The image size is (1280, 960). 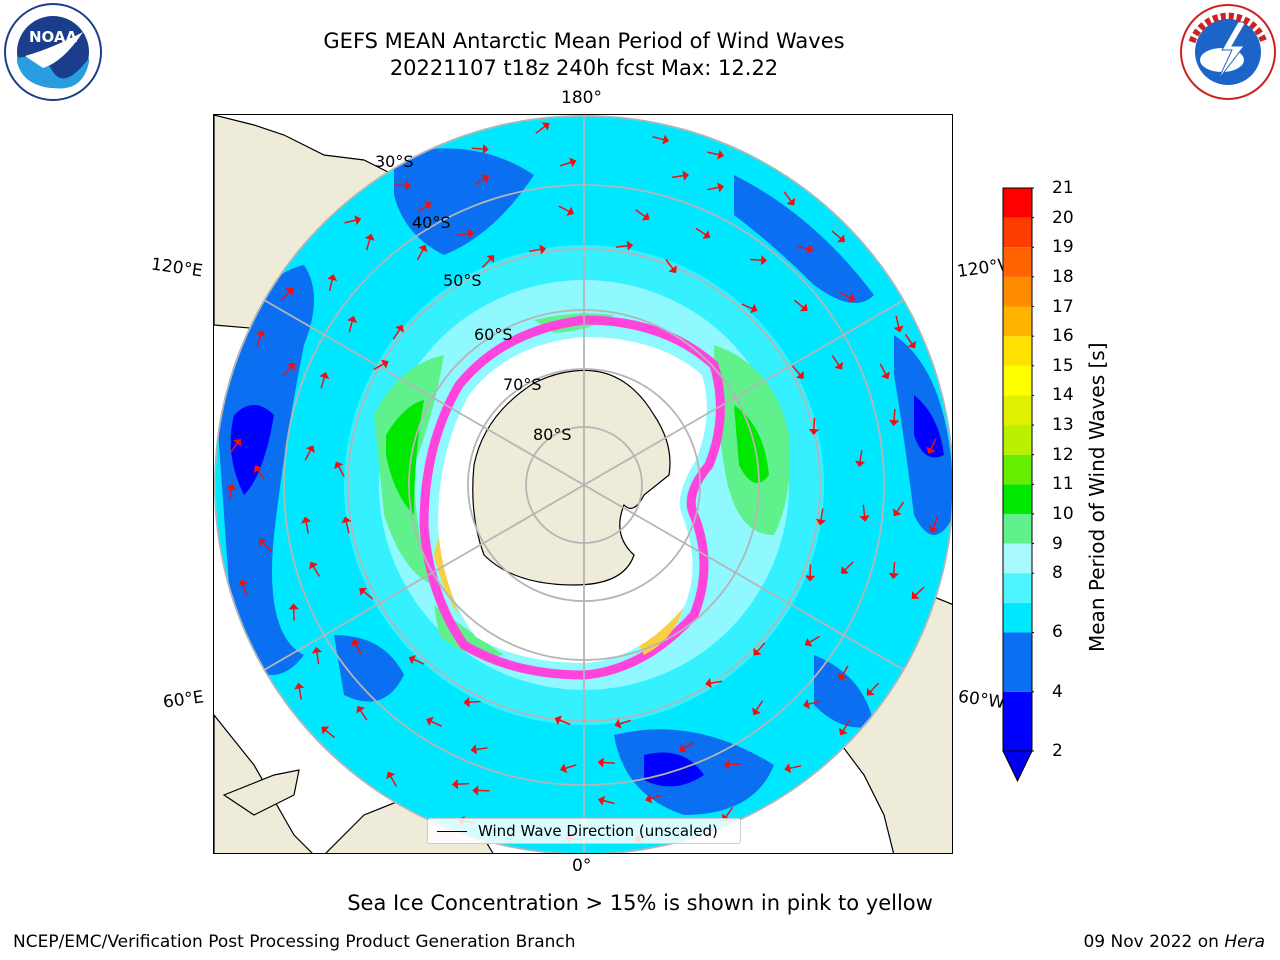 I want to click on colorbar-tick-12: 12, so click(x=1063, y=454).